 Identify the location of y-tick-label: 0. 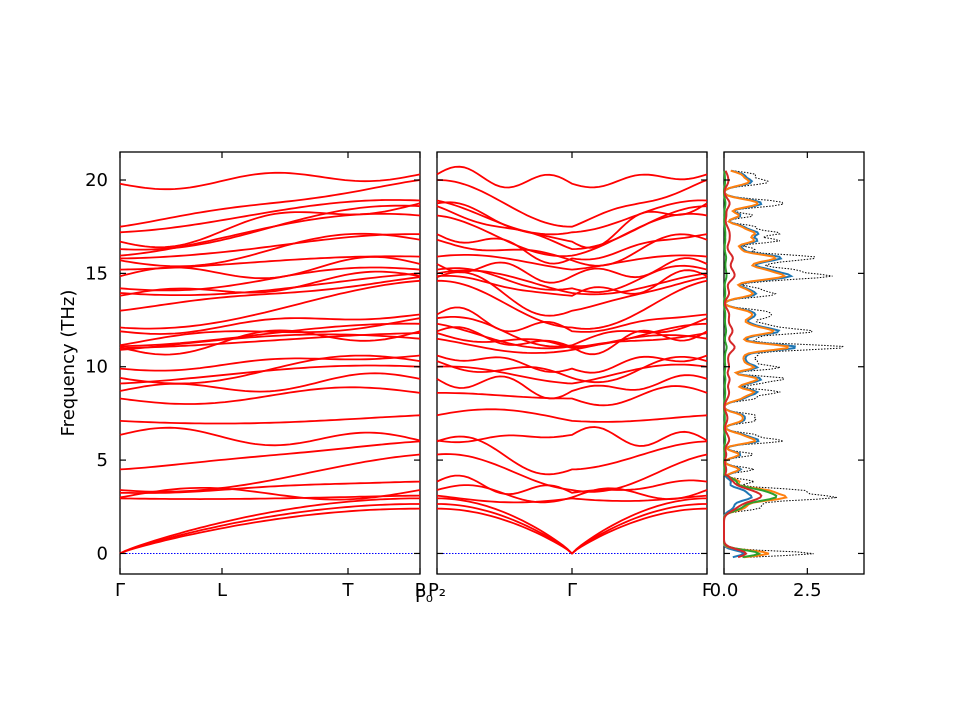
(102, 553).